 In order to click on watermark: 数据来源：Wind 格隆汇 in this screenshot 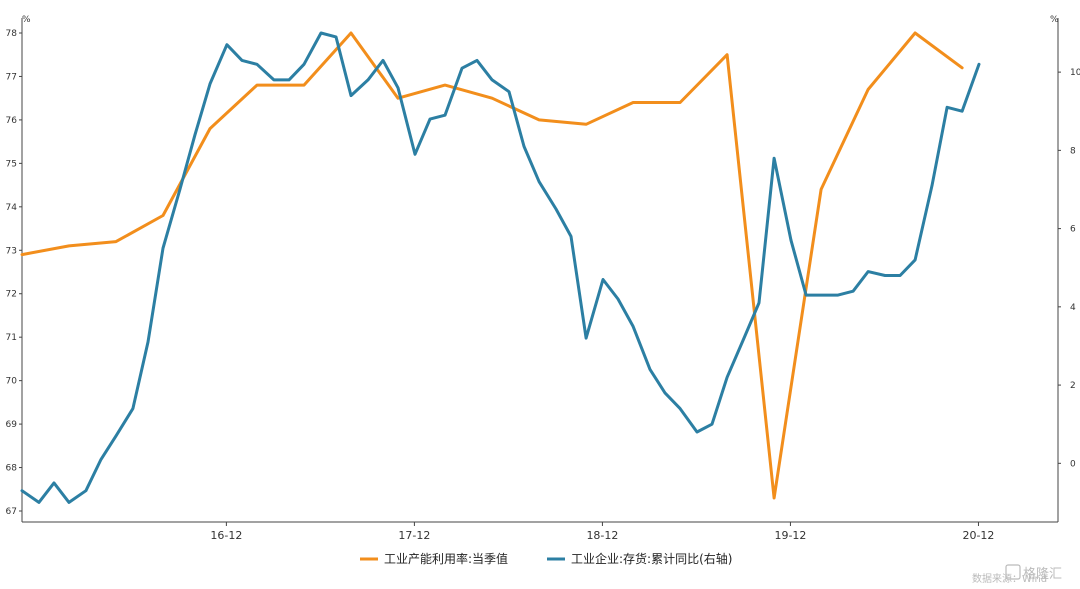, I will do `click(1017, 574)`.